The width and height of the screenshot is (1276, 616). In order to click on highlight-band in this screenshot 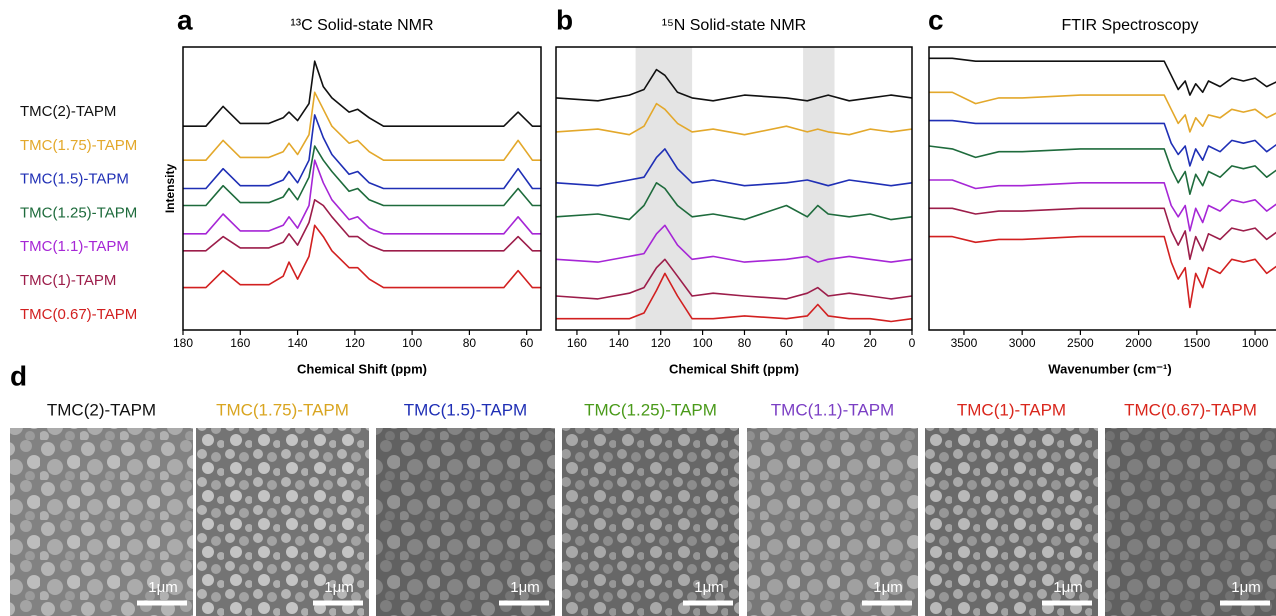, I will do `click(819, 188)`.